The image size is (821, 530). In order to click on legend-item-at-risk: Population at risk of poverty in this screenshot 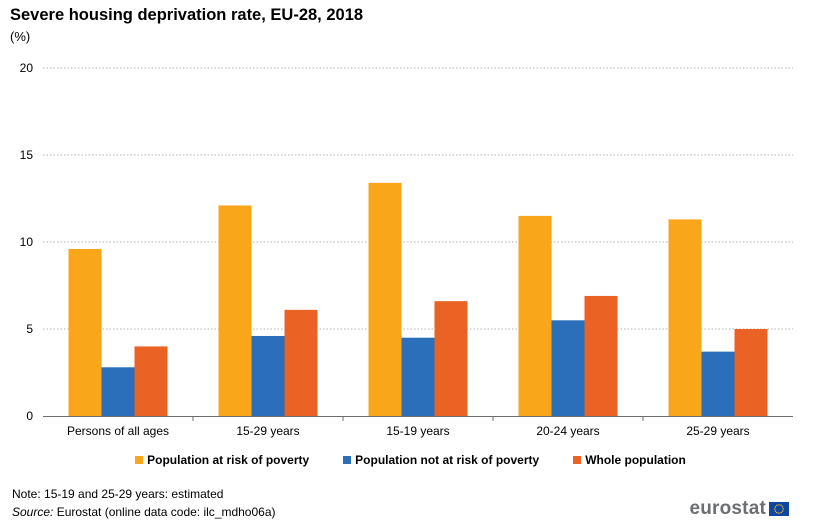, I will do `click(222, 460)`.